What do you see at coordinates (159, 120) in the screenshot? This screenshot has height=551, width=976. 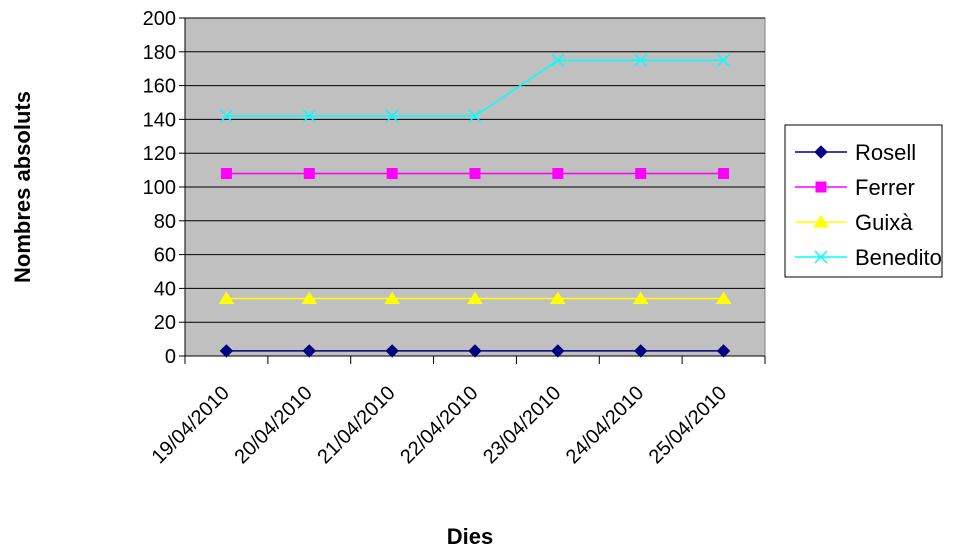 I see `y-tick-label: 140` at bounding box center [159, 120].